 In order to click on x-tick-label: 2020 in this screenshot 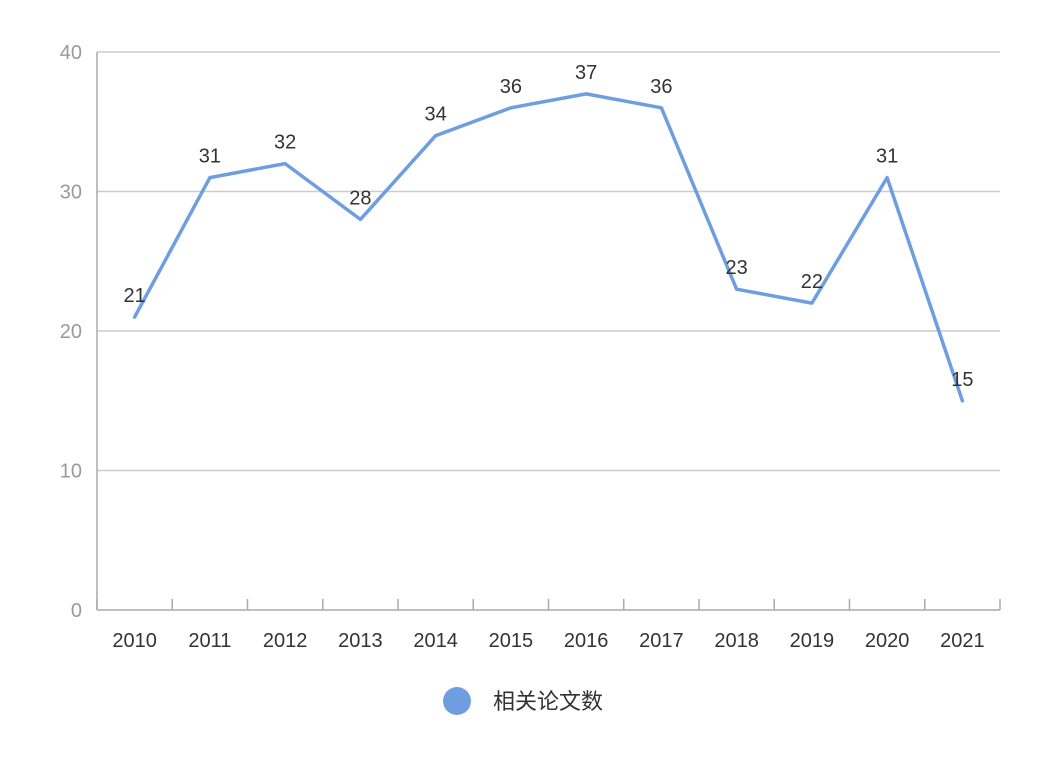, I will do `click(887, 641)`.